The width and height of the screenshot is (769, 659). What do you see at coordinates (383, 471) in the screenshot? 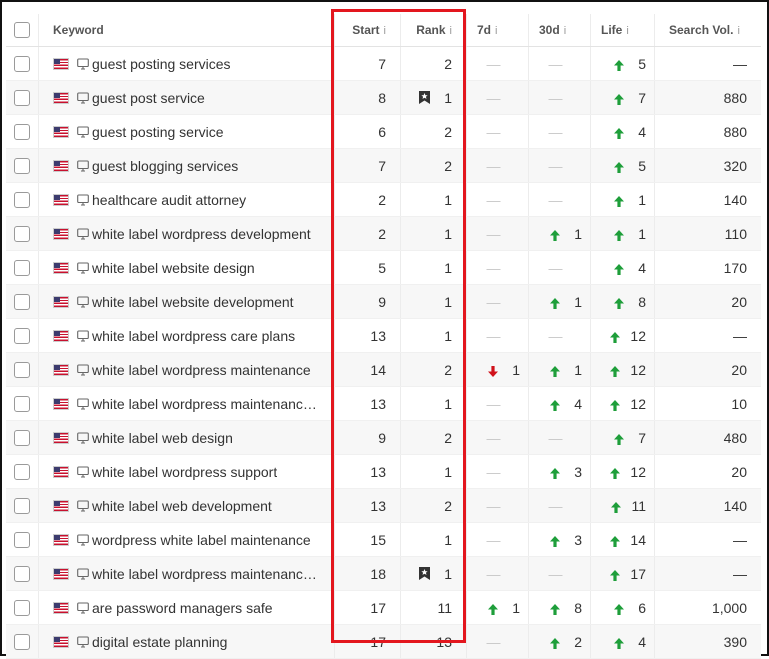
I see `table-row: white label wordpress support 13 1 — 3 12 20` at bounding box center [383, 471].